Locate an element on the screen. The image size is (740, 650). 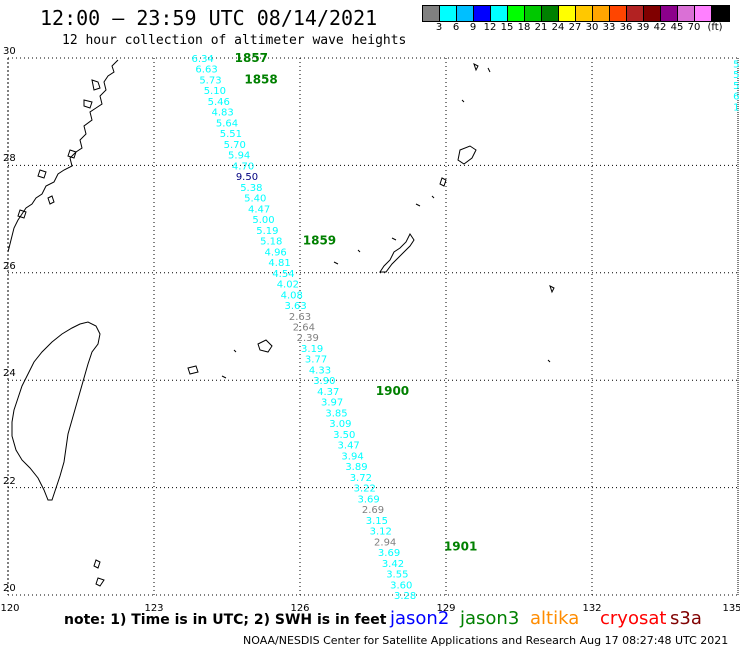
wave-height-value: 5.00 is located at coordinates (263, 220).